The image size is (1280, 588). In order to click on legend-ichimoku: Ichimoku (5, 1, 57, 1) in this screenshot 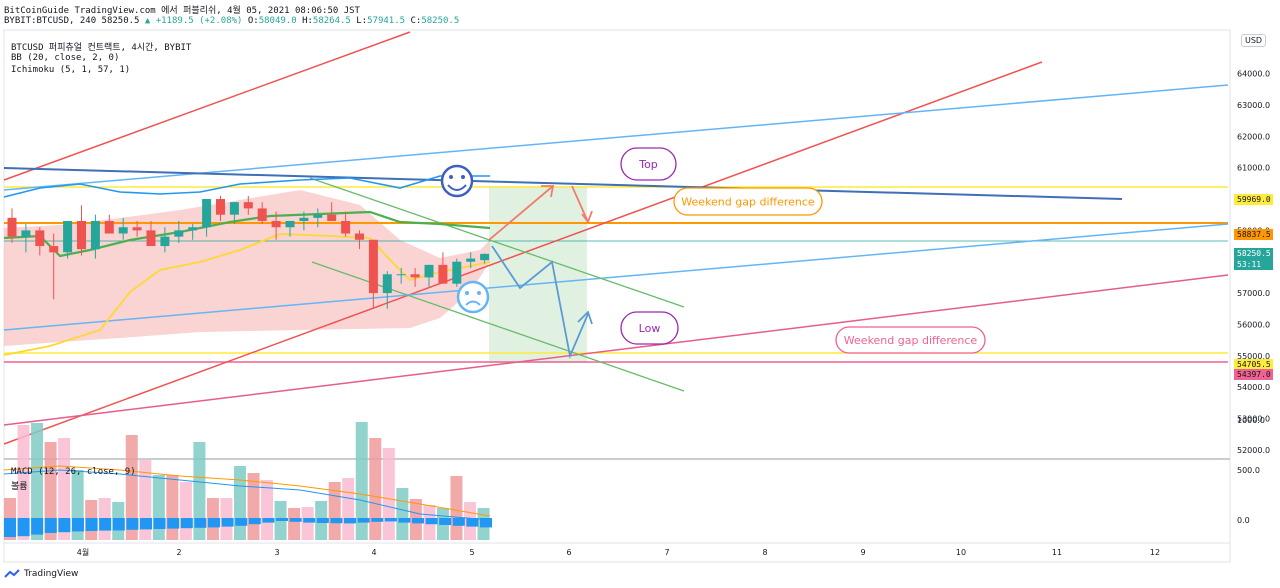, I will do `click(71, 70)`.